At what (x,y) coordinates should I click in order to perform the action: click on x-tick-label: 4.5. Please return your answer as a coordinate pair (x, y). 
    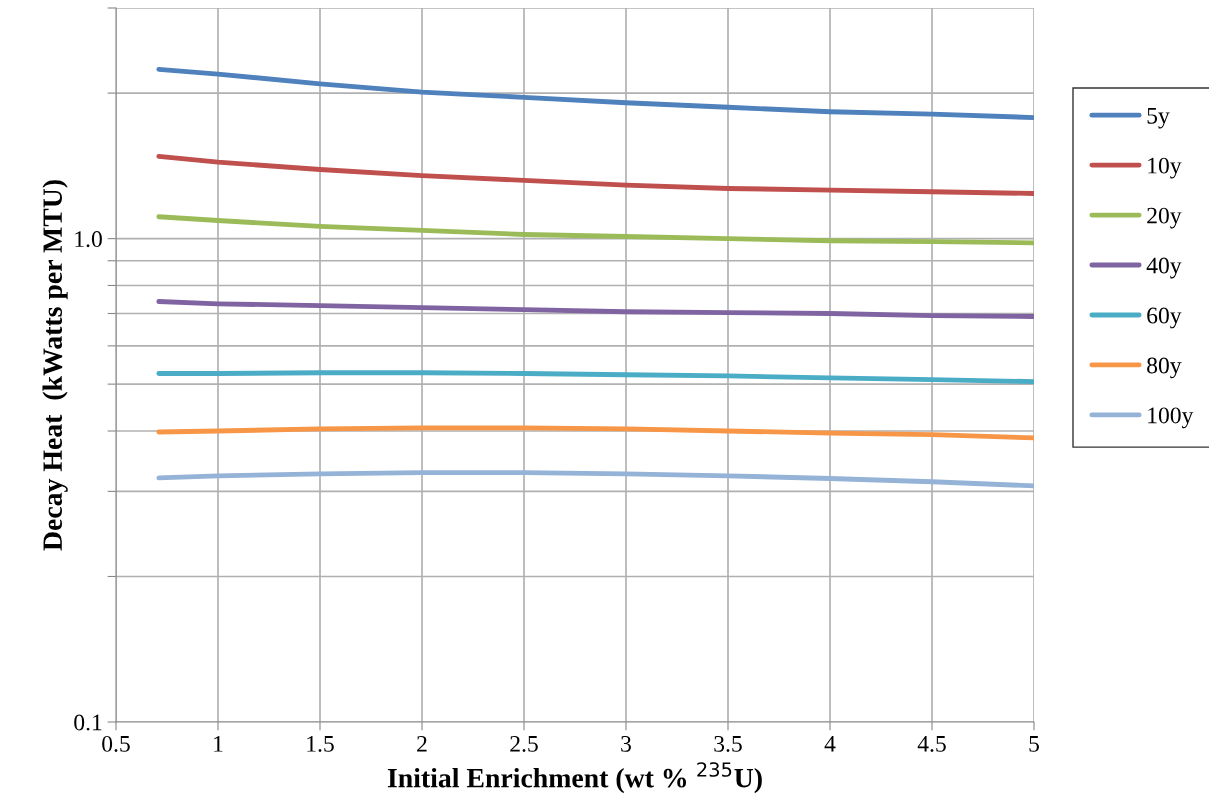
    Looking at the image, I should click on (931, 744).